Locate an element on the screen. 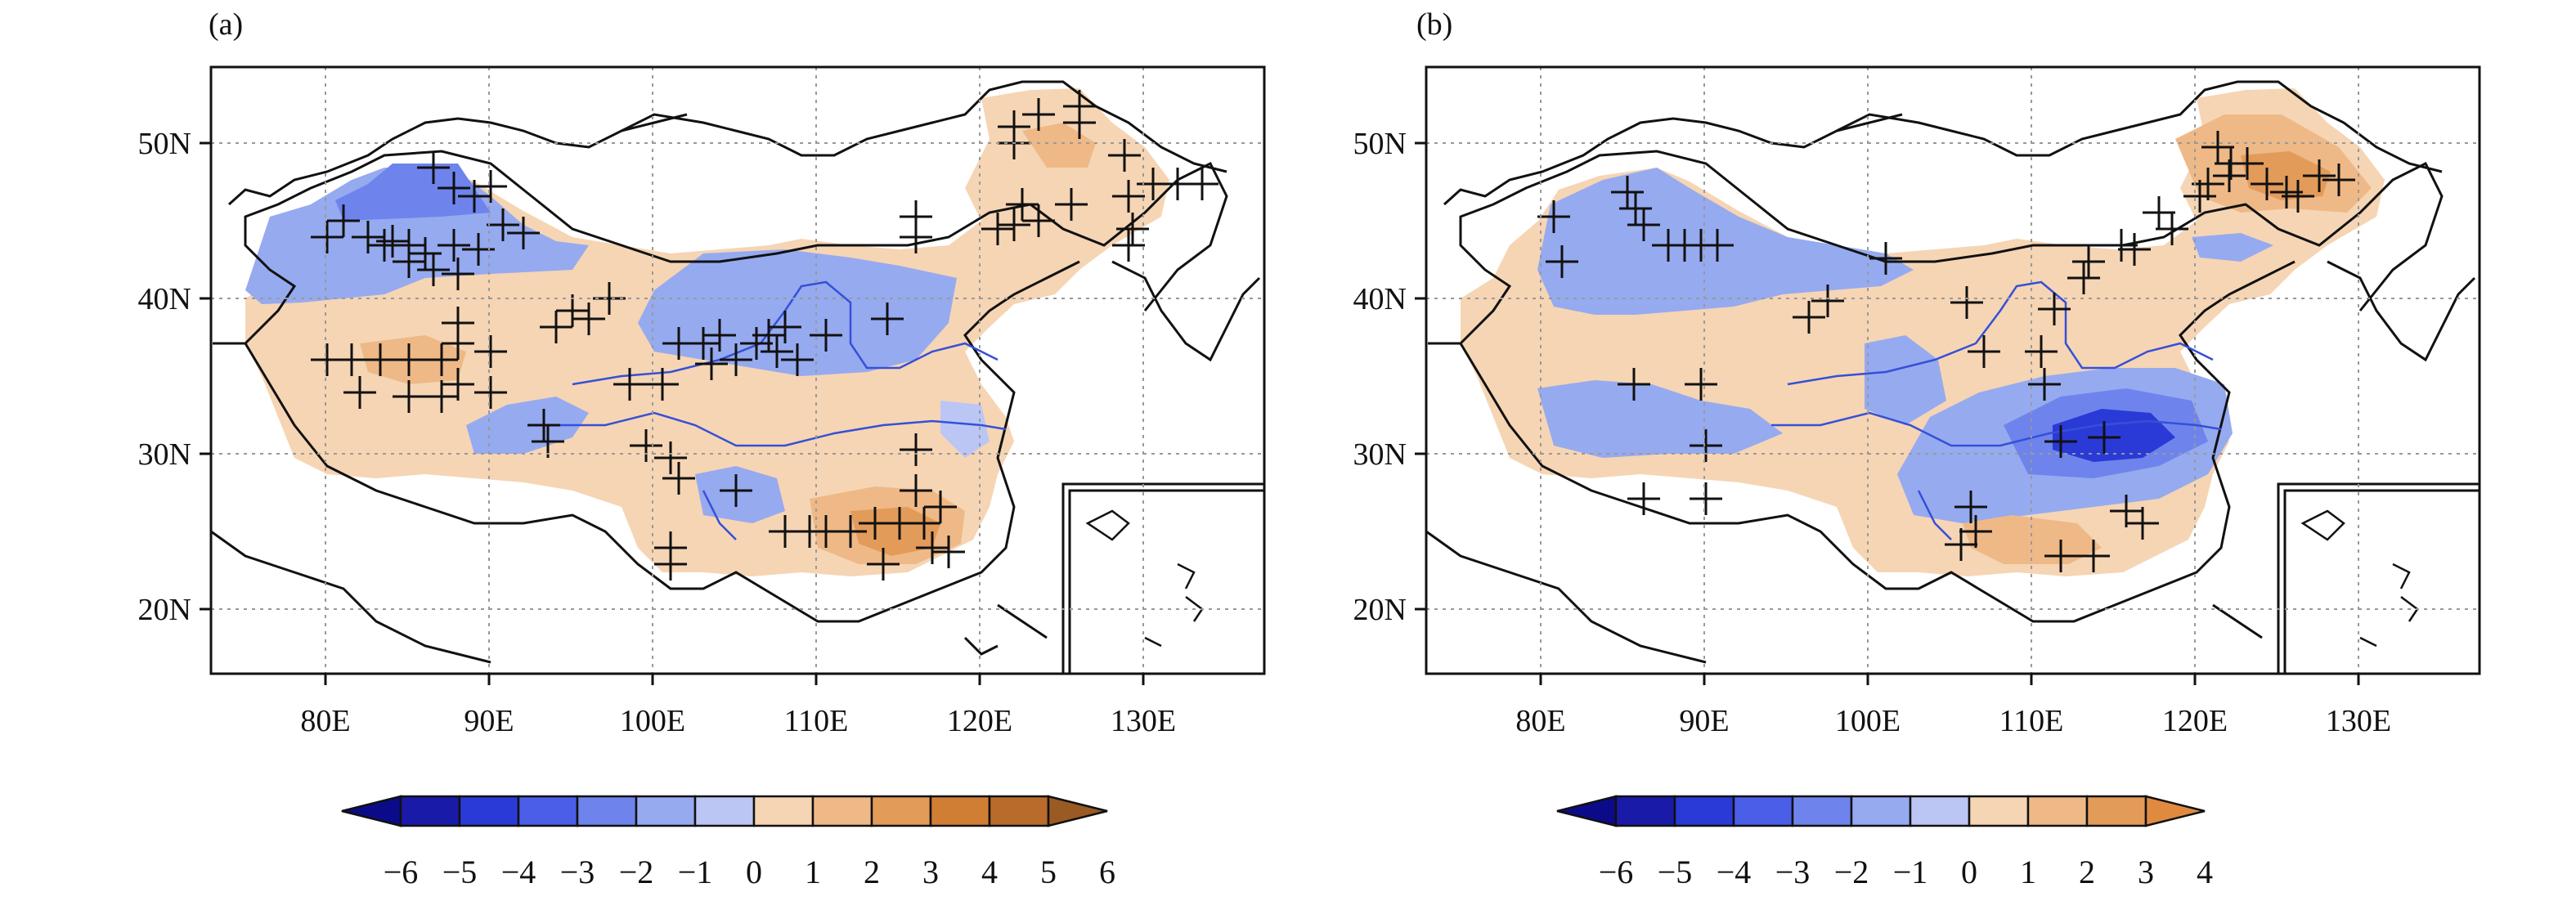 The image size is (2576, 901). panel-b-negative-region-west is located at coordinates (1660, 419).